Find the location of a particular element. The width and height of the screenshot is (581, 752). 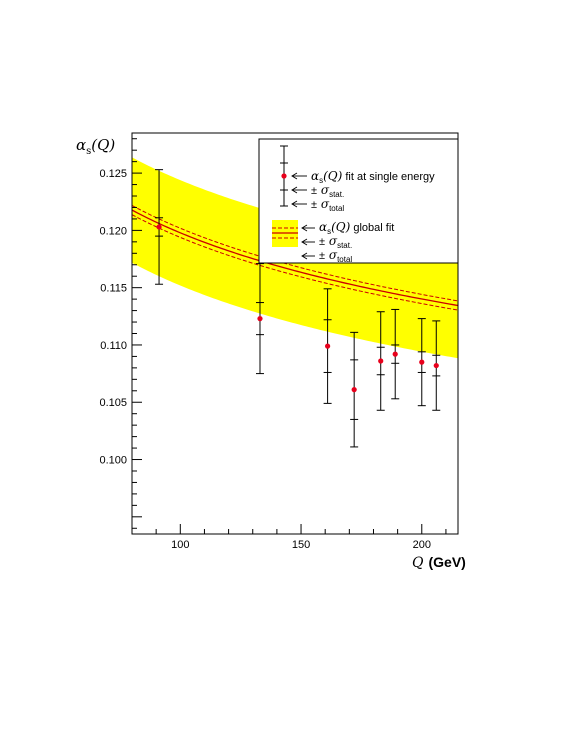

x-tick-label-150: 150 is located at coordinates (301, 545).